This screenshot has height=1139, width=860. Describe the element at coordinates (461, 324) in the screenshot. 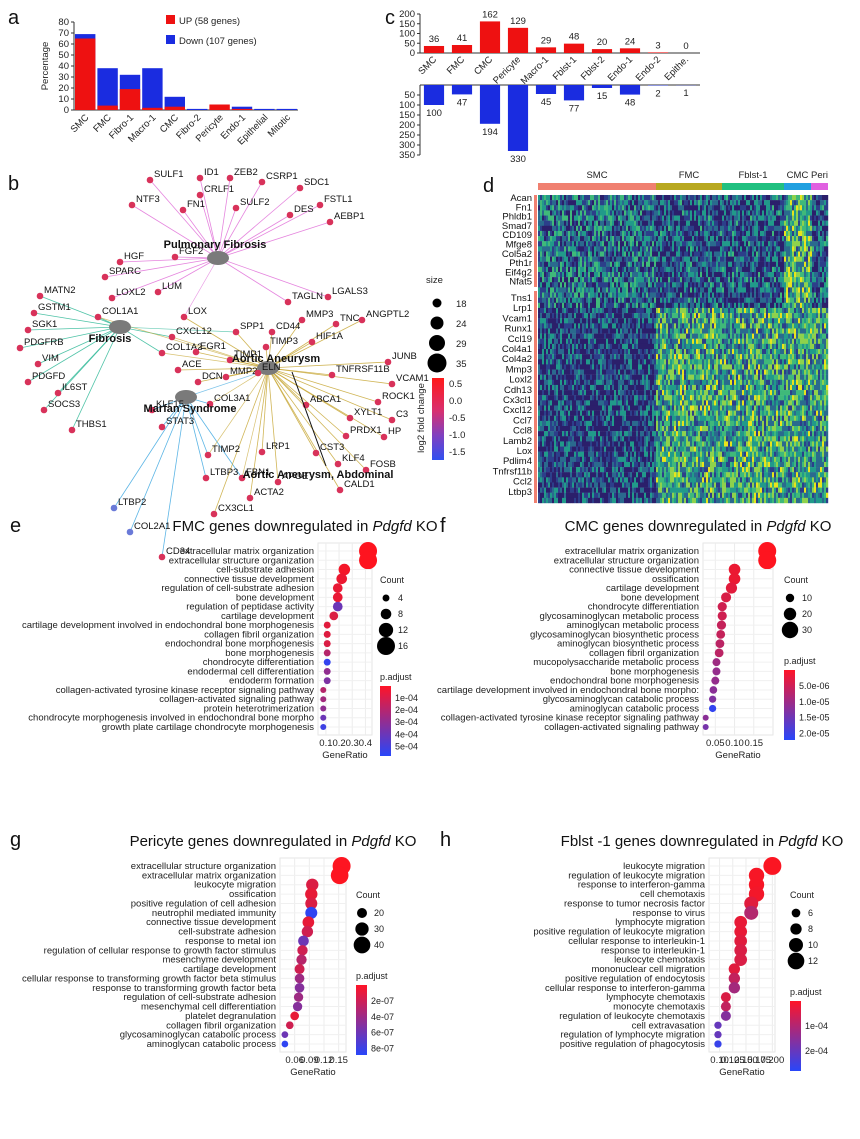

I see `size-legend-label: 24` at that location.